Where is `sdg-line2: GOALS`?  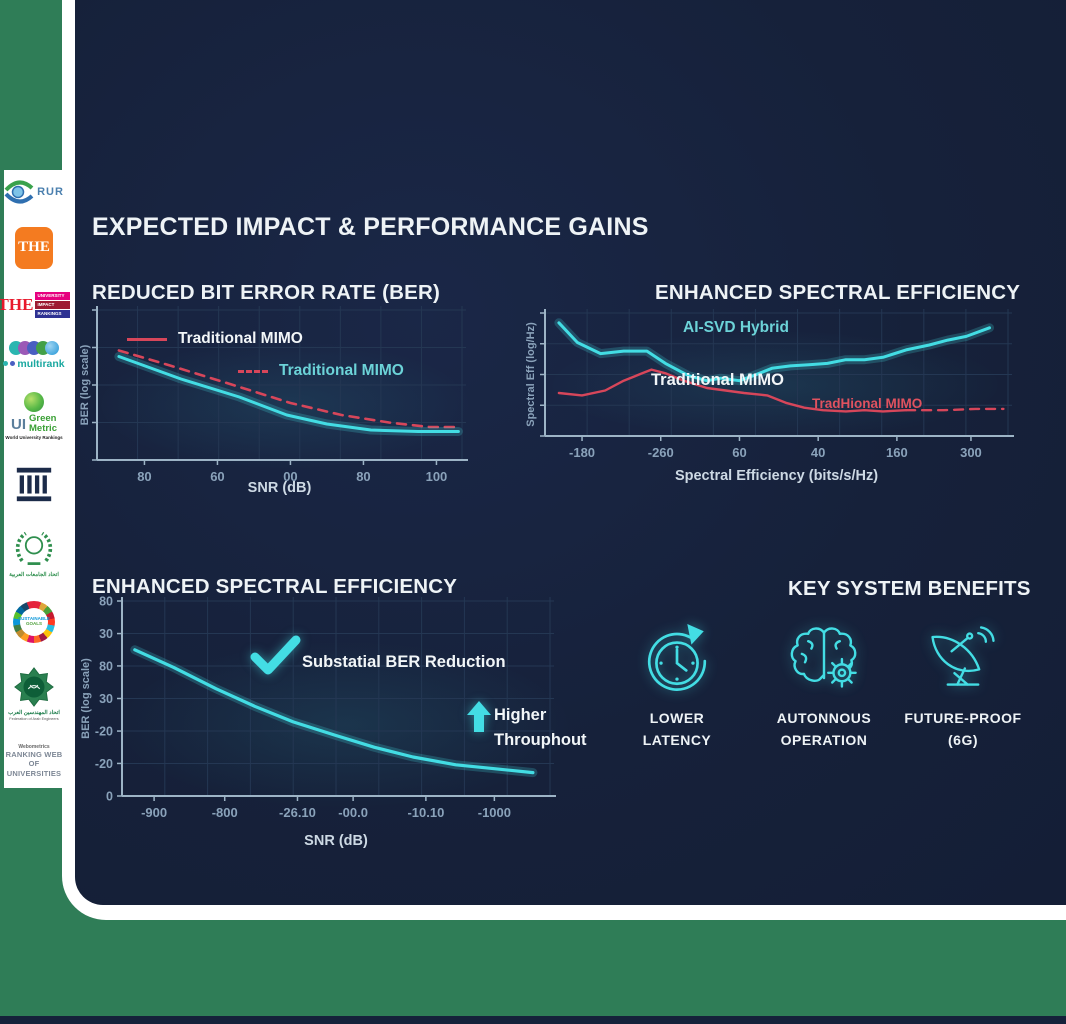 sdg-line2: GOALS is located at coordinates (33, 623).